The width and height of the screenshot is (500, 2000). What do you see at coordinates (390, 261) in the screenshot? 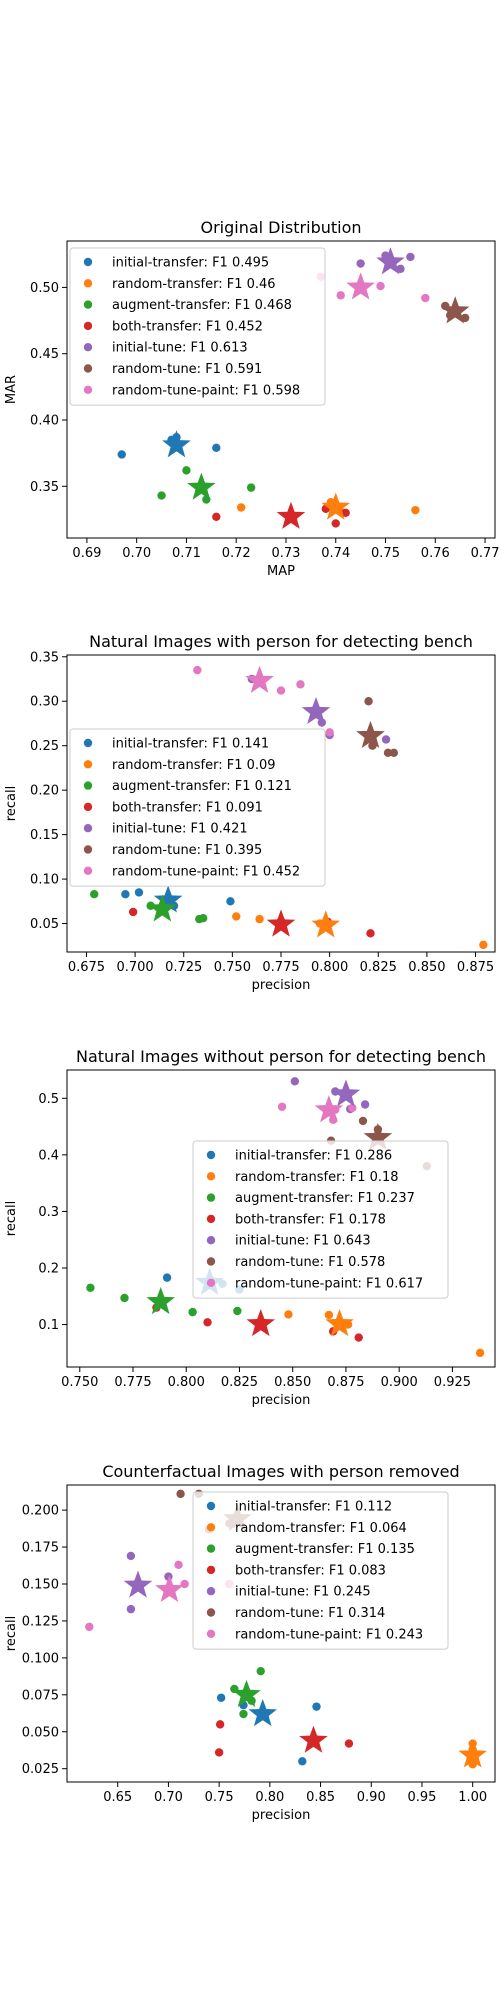
I see `mean-star-initial-tune` at bounding box center [390, 261].